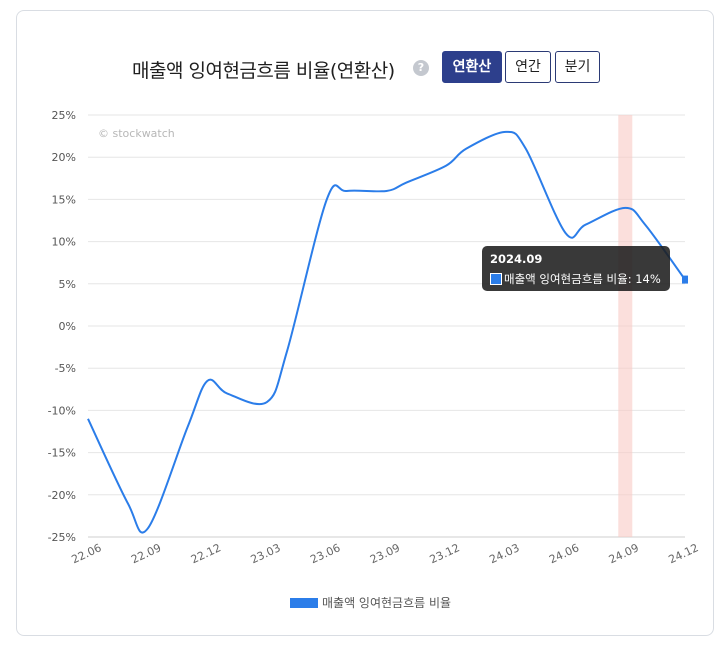  Describe the element at coordinates (516, 259) in the screenshot. I see `tooltip-title: 2024.09` at that location.